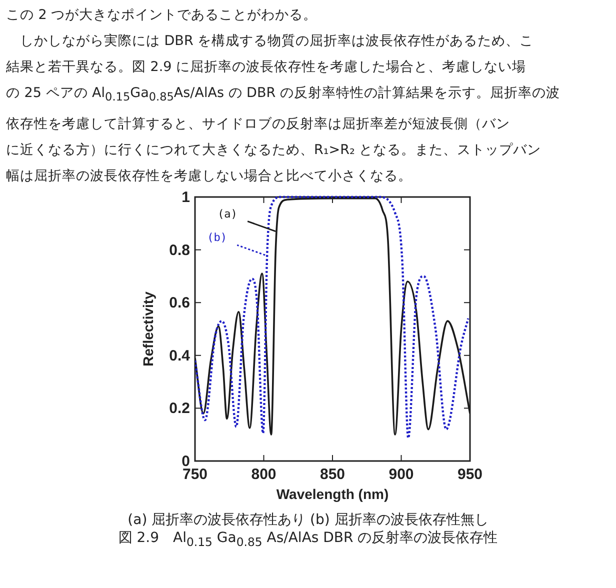  Describe the element at coordinates (179, 249) in the screenshot. I see `y-tick-label: 0.8` at that location.